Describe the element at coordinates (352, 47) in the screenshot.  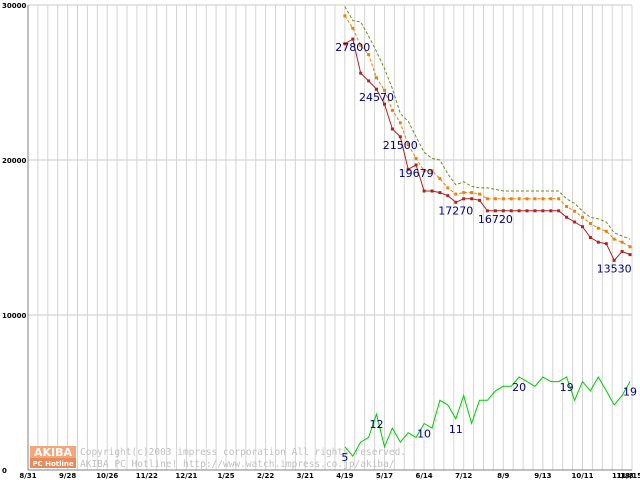
I see `data-label: 27800` at that location.